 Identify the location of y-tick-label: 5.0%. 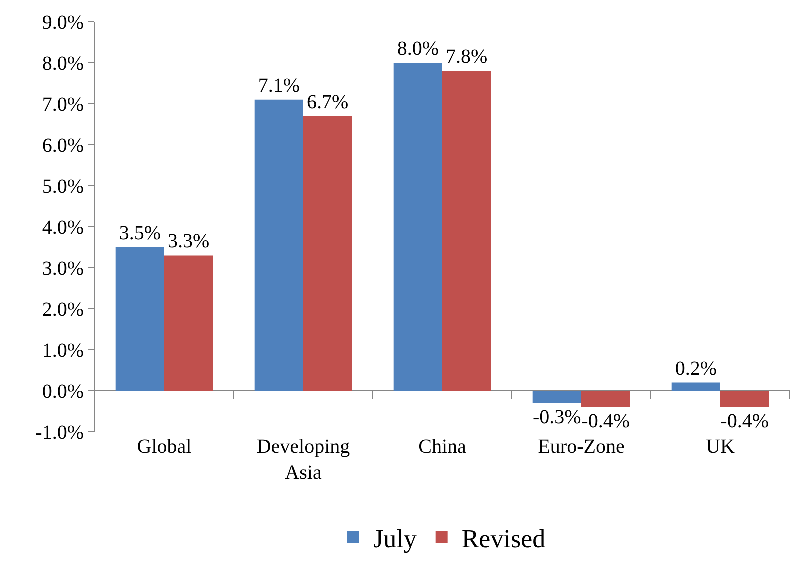
(63, 187).